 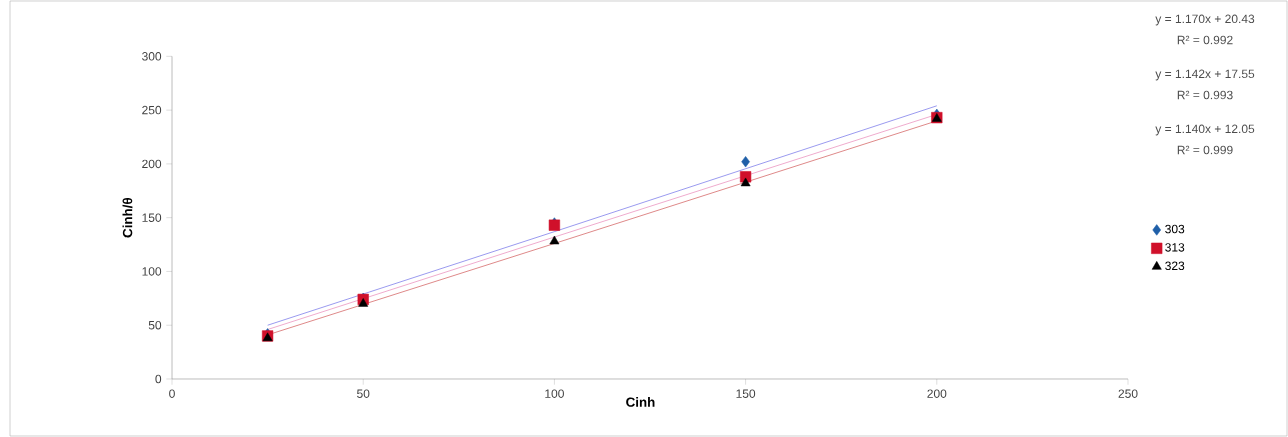 What do you see at coordinates (1175, 229) in the screenshot?
I see `legend-label: 303` at bounding box center [1175, 229].